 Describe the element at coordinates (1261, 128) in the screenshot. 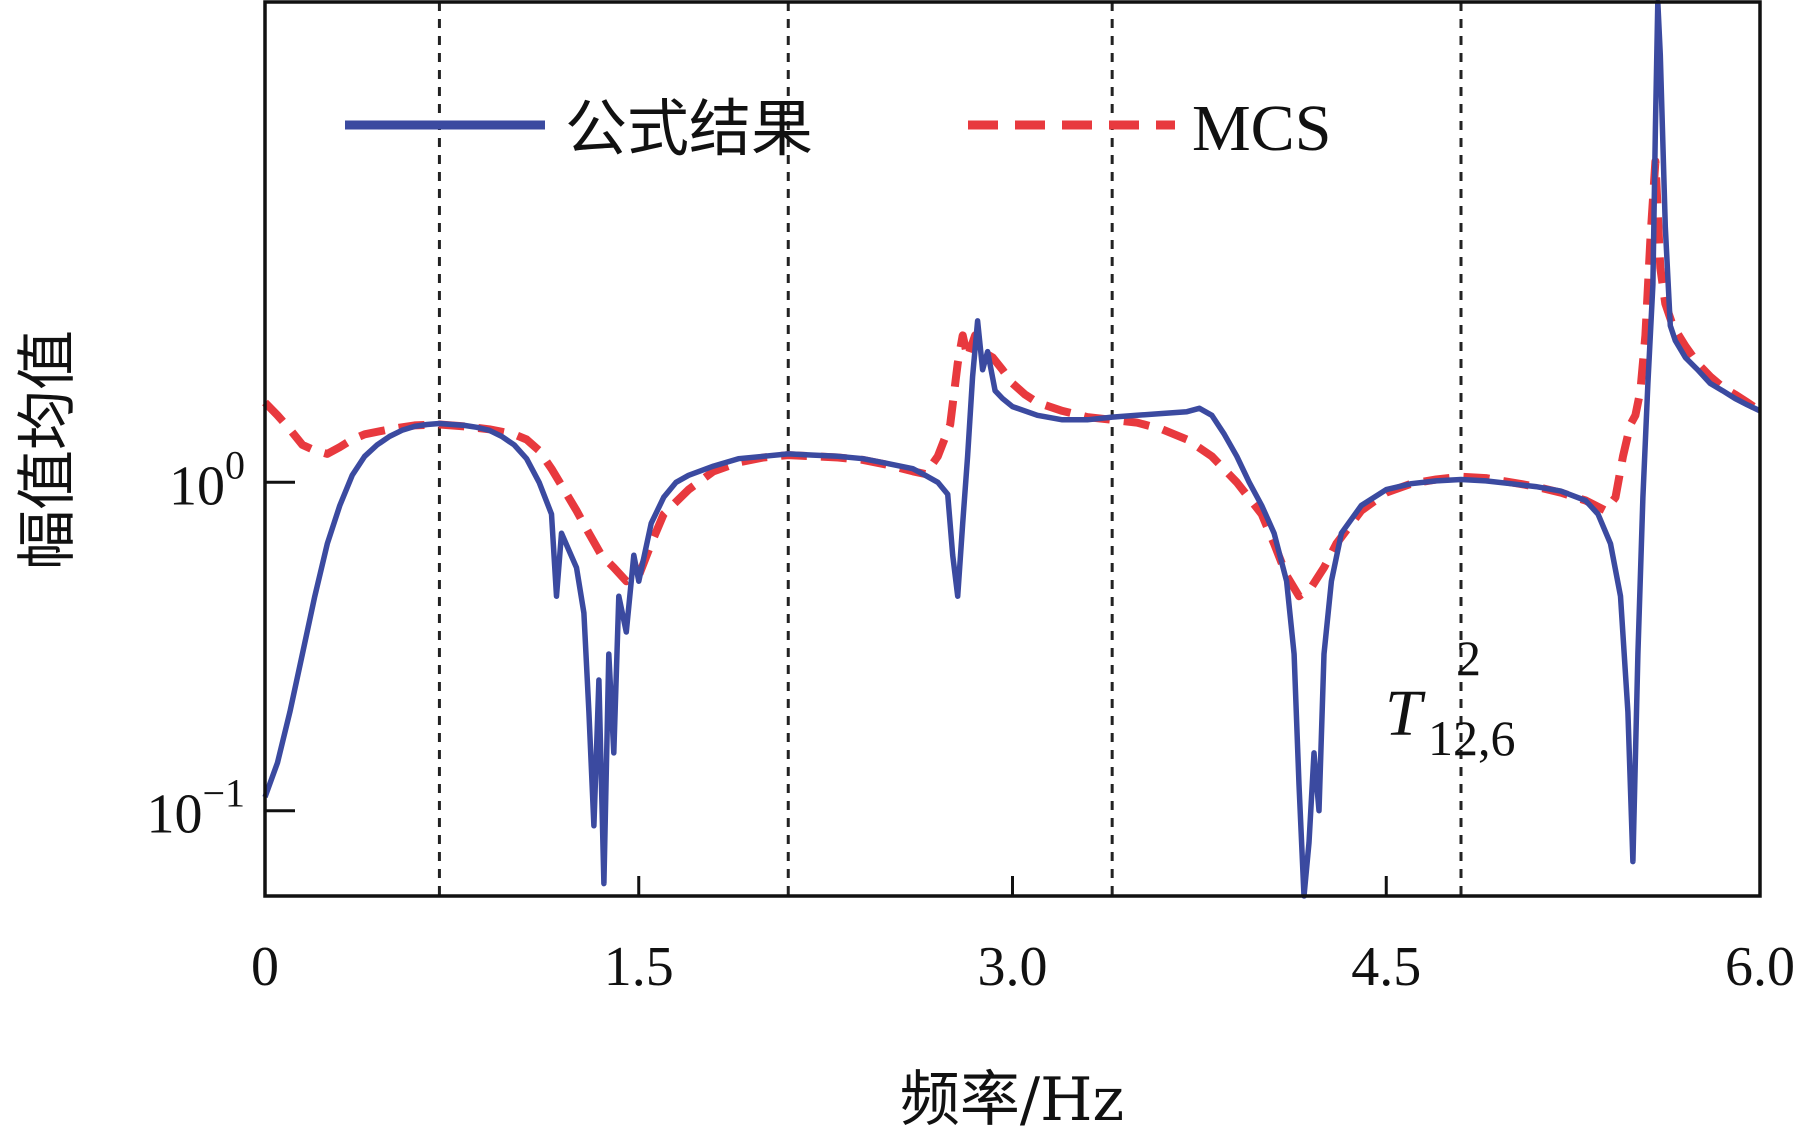

I see `legend-label-mcs: MCS` at that location.